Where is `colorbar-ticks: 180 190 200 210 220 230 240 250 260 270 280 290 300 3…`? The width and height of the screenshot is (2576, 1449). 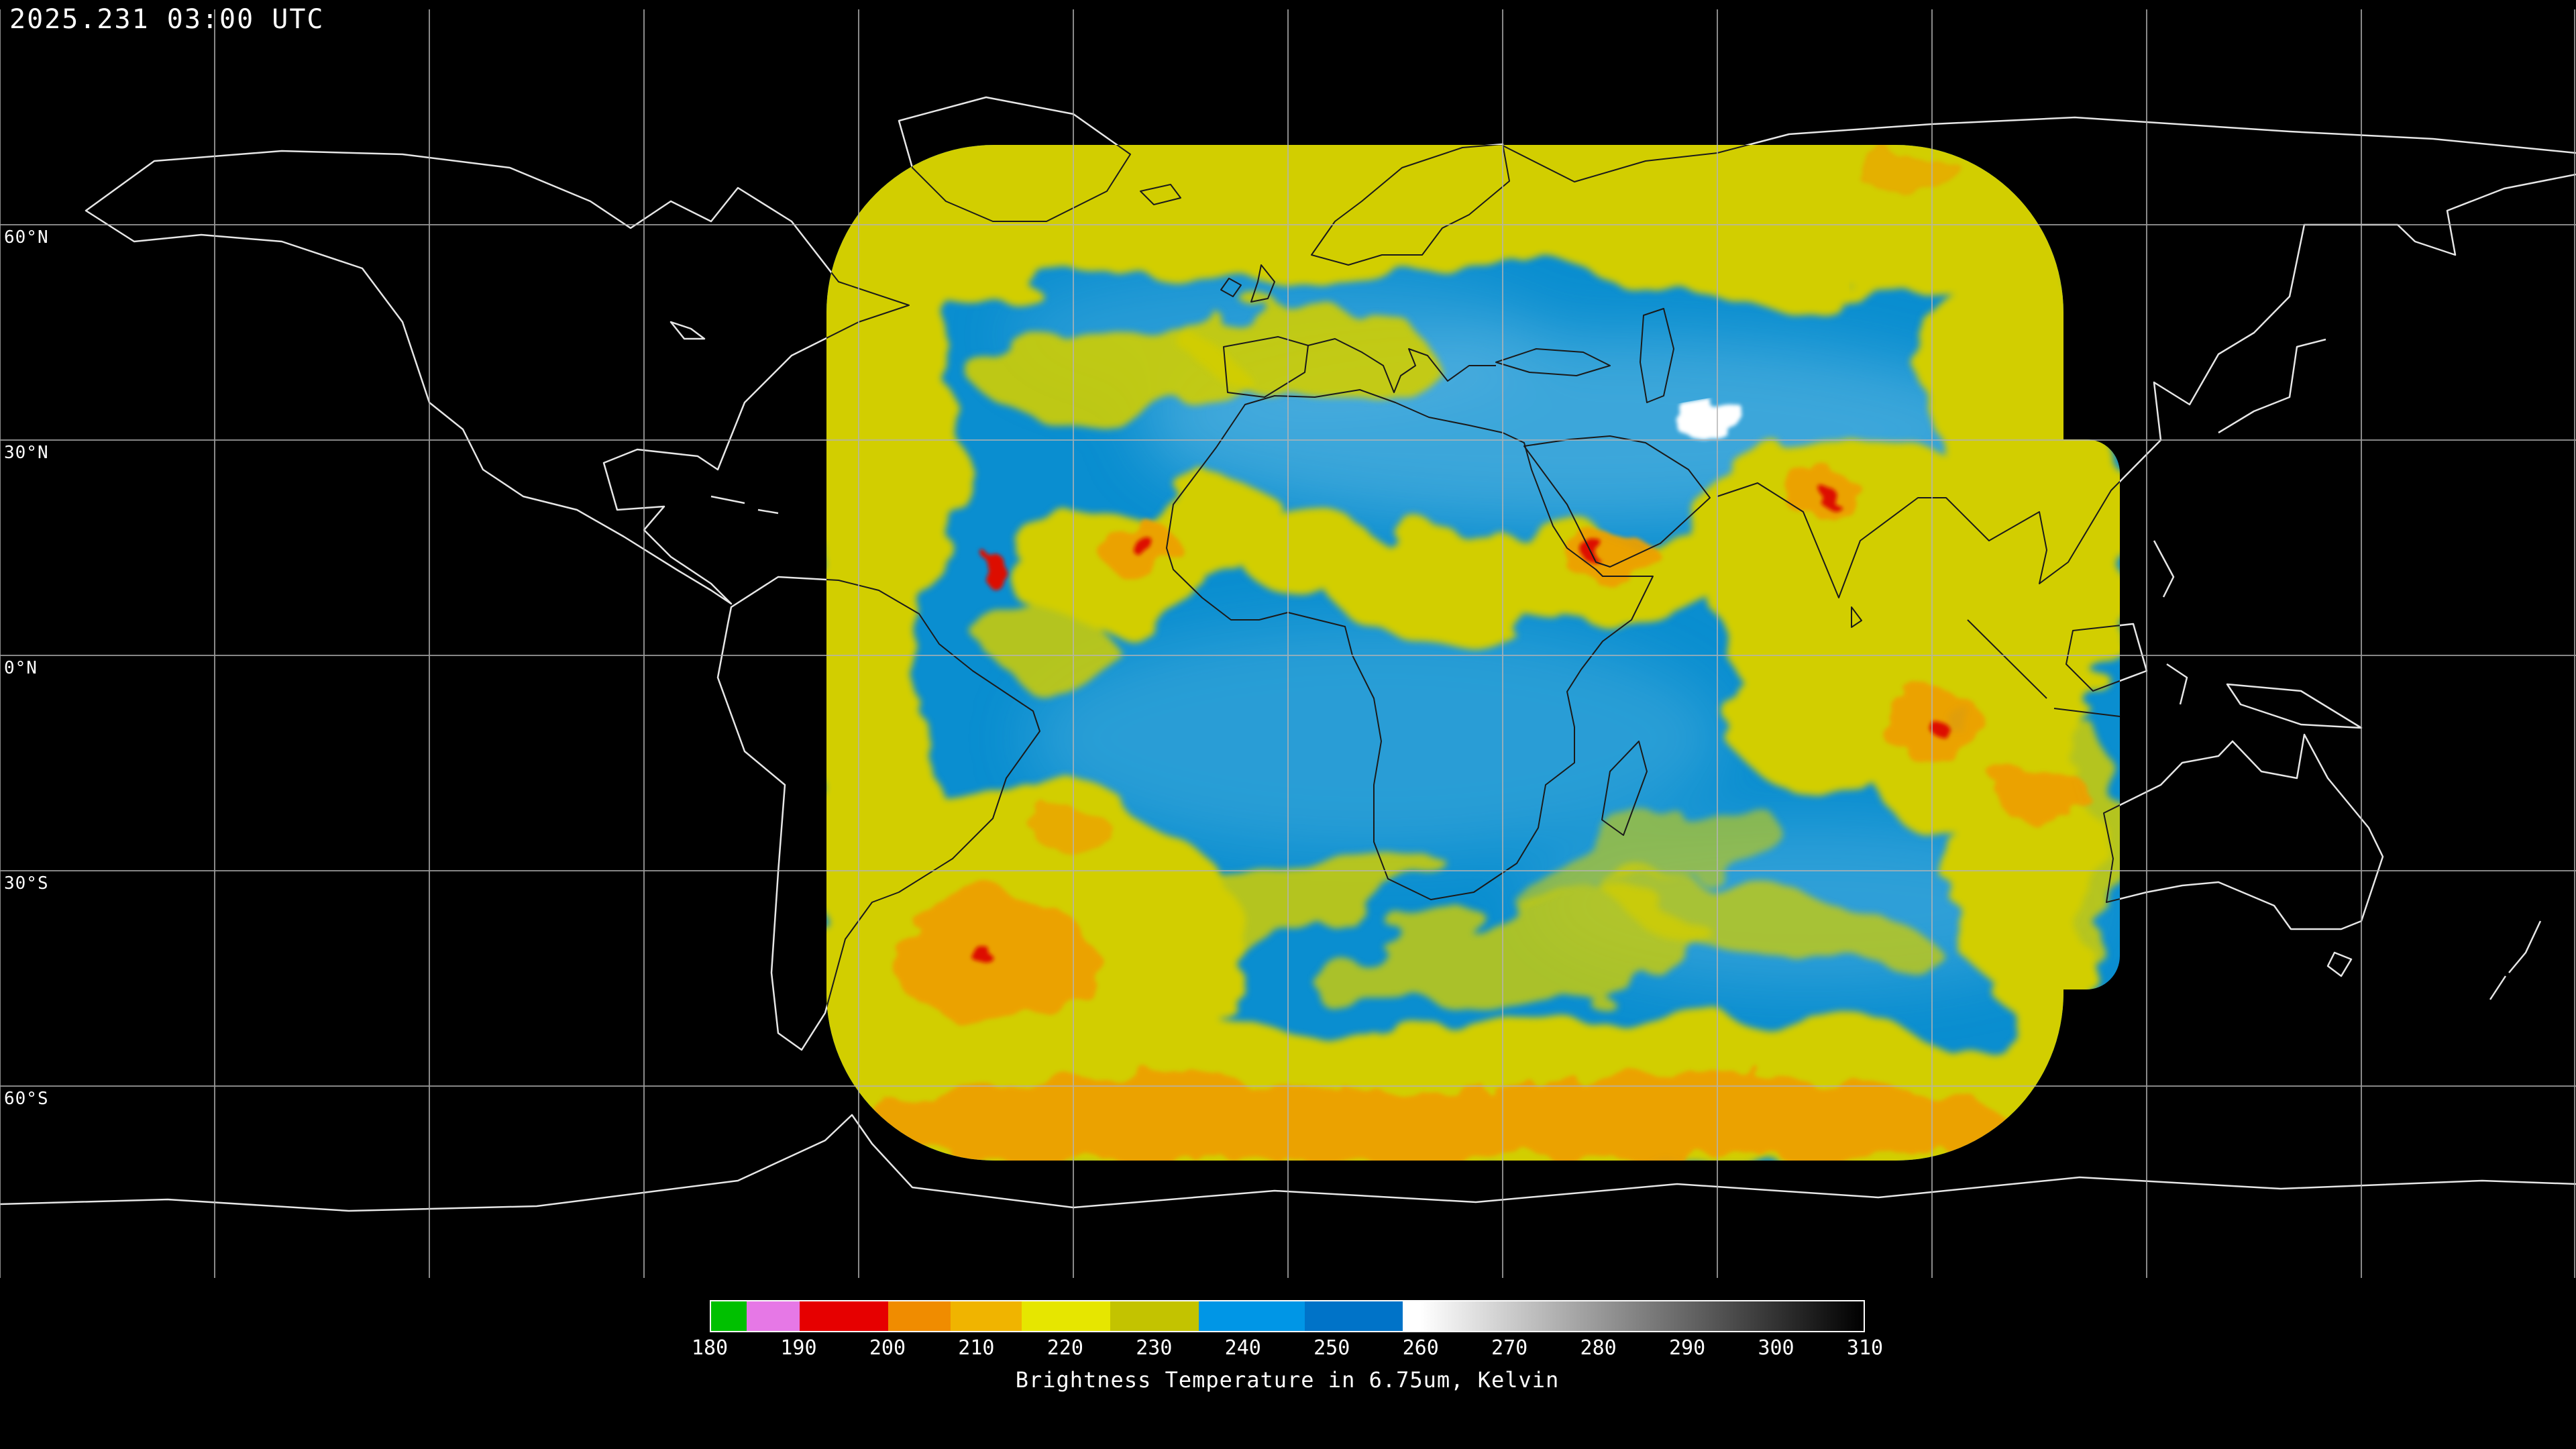 colorbar-ticks: 180 190 200 210 220 230 240 250 260 270 280 290 300 3… is located at coordinates (1287, 1349).